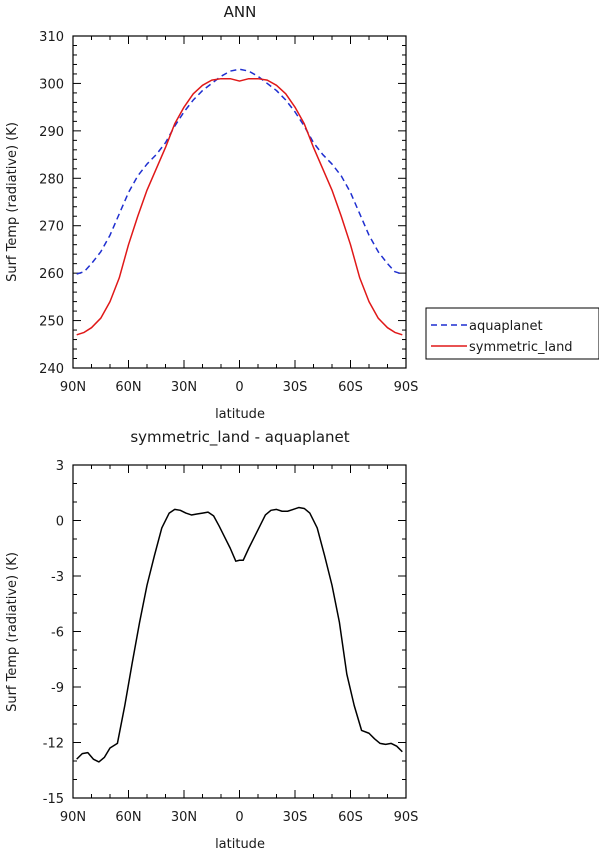 This screenshot has height=851, width=599. Describe the element at coordinates (57, 633) in the screenshot. I see `bottom-y-tick-label: -6` at that location.